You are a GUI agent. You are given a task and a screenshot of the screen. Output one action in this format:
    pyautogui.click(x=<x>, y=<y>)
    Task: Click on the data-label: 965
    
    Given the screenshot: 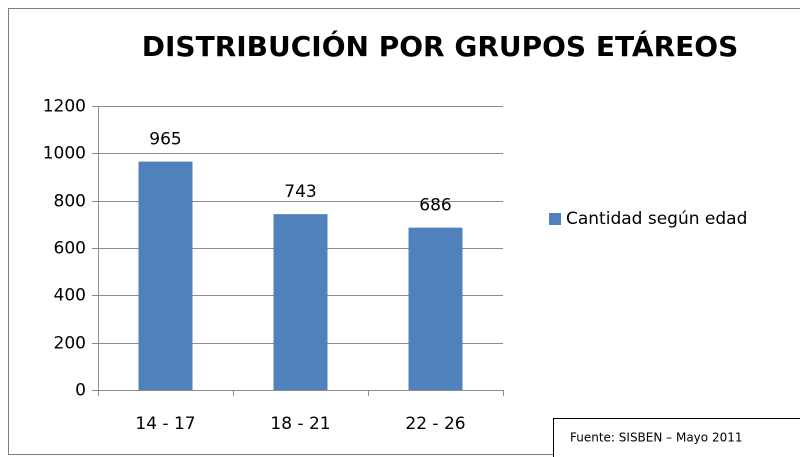 What is the action you would take?
    pyautogui.click(x=165, y=140)
    